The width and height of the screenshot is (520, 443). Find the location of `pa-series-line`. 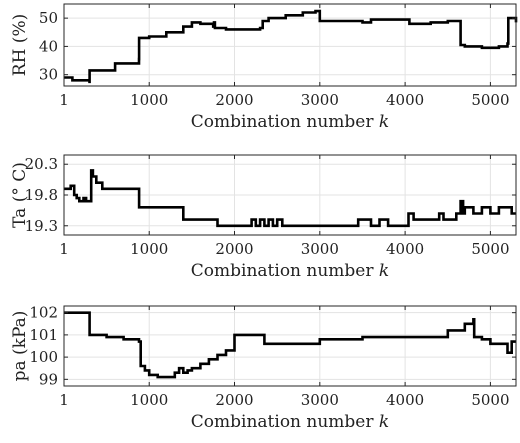

pa-series-line is located at coordinates (290, 345).